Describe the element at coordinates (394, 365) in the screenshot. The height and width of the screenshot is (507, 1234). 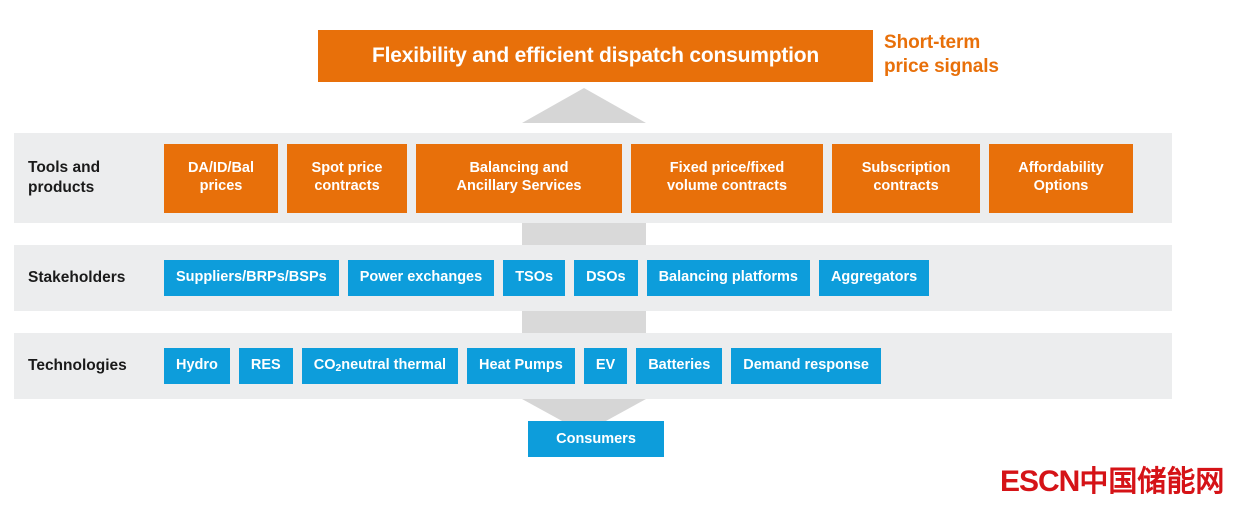
I see `node-label-suffix: neutral thermal` at that location.